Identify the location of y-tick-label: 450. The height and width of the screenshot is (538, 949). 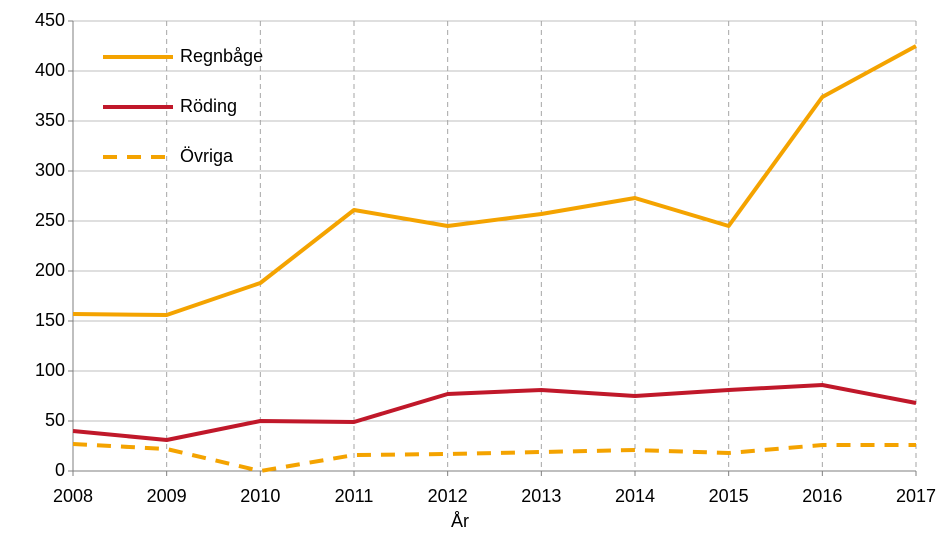
(50, 20).